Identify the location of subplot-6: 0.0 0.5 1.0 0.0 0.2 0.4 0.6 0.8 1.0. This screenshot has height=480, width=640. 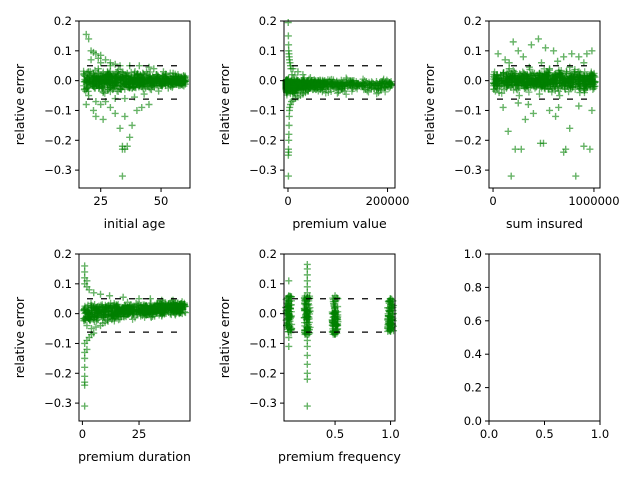
(536, 344).